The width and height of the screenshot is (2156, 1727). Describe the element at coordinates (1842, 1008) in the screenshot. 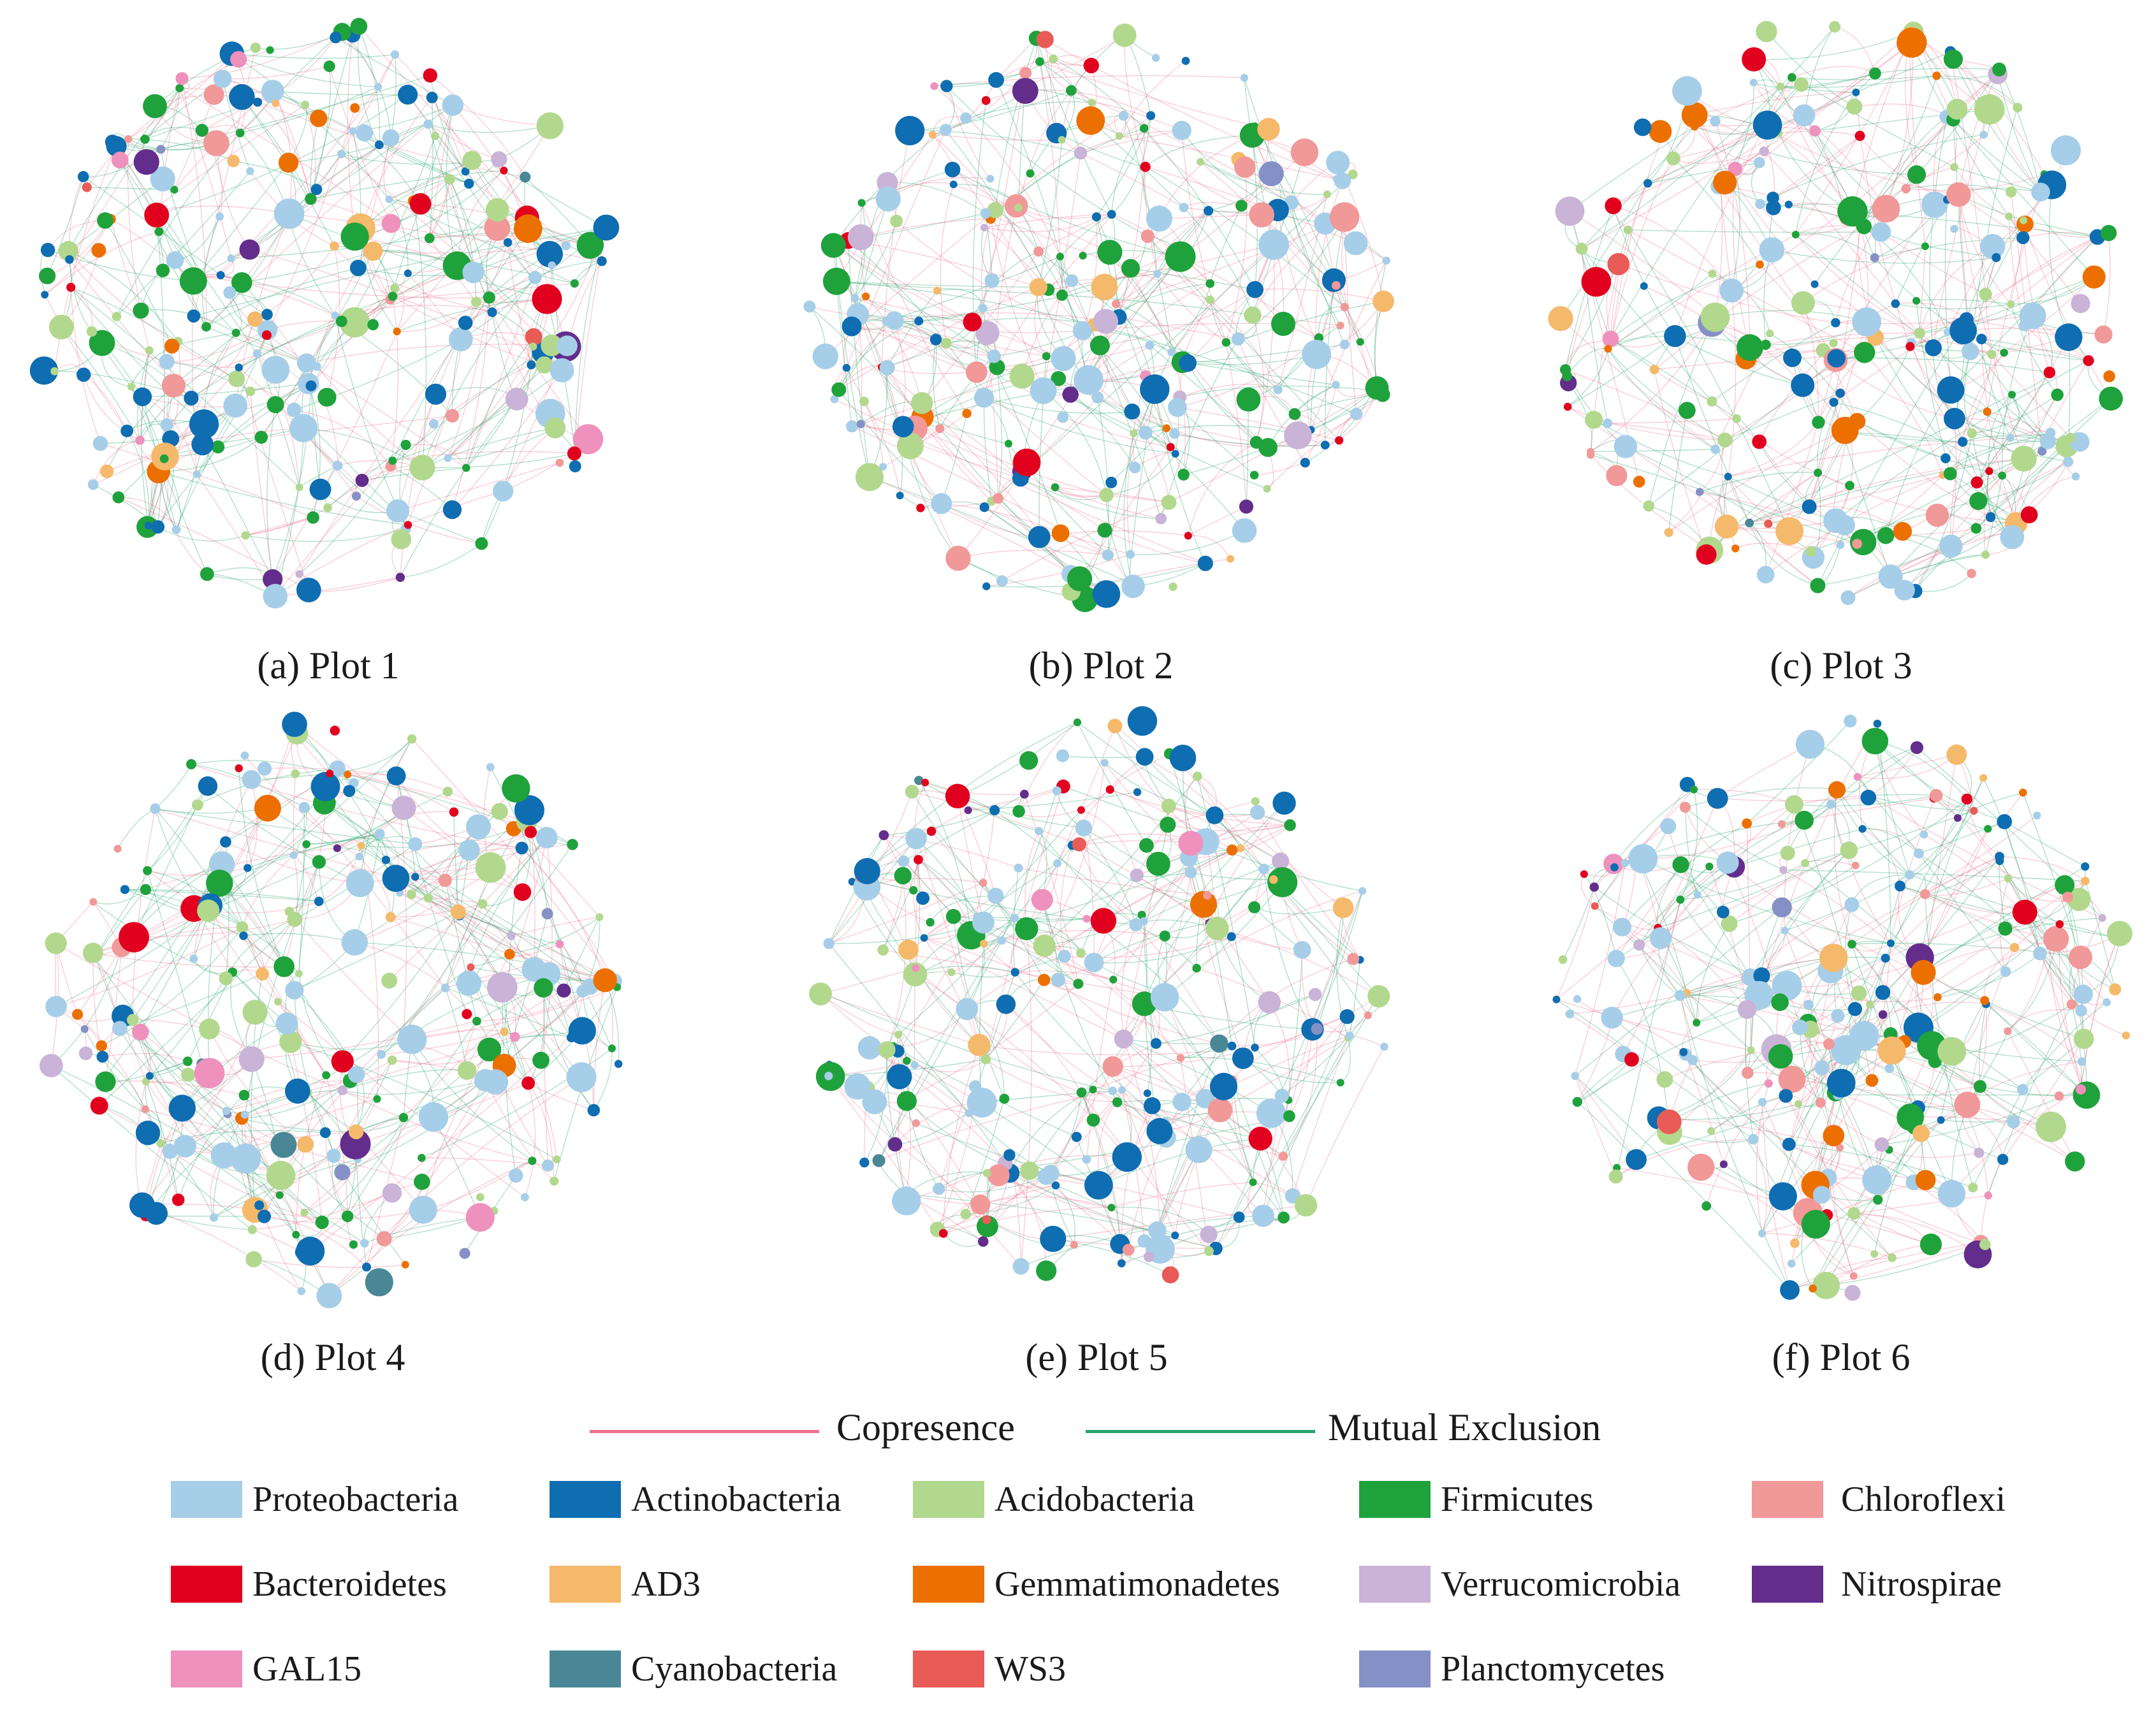

I see `network-nodes` at that location.